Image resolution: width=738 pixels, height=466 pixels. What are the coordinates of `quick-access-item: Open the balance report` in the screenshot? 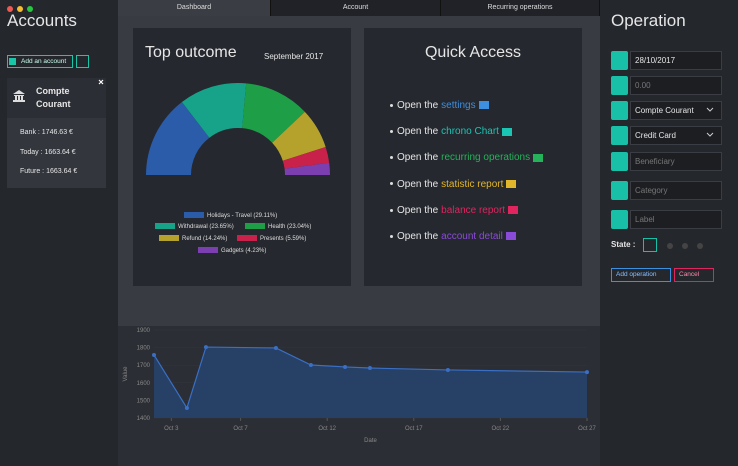 It's located at (455, 210).